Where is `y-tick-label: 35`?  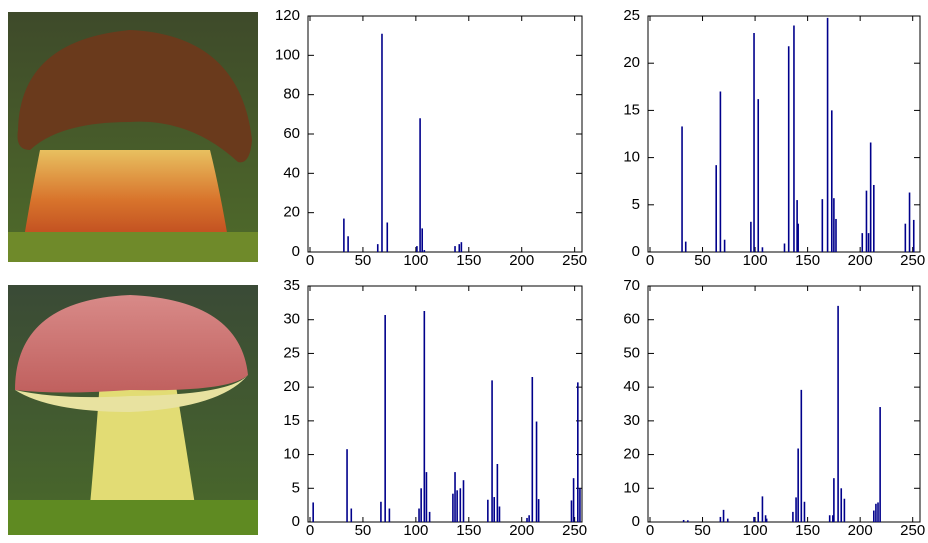 y-tick-label: 35 is located at coordinates (291, 285).